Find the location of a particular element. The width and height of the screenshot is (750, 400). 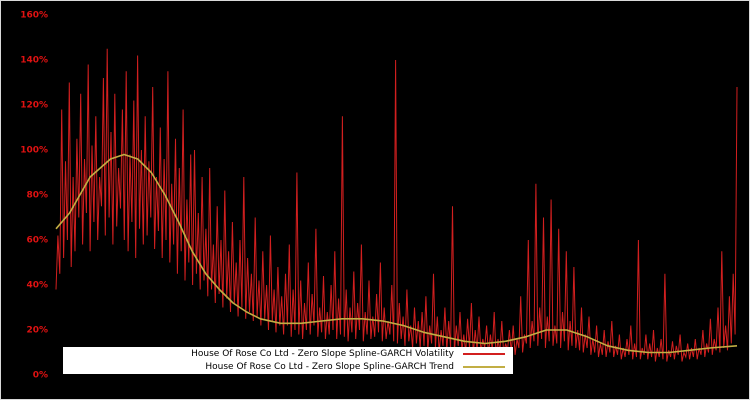

y-tick-label: 40% is located at coordinates (37, 286).